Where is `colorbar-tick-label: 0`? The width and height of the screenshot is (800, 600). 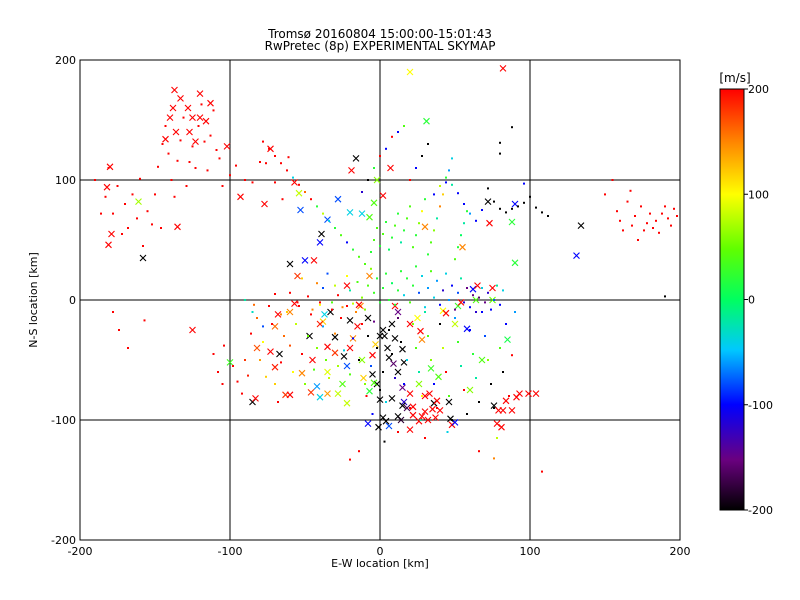 colorbar-tick-label: 0 is located at coordinates (751, 300).